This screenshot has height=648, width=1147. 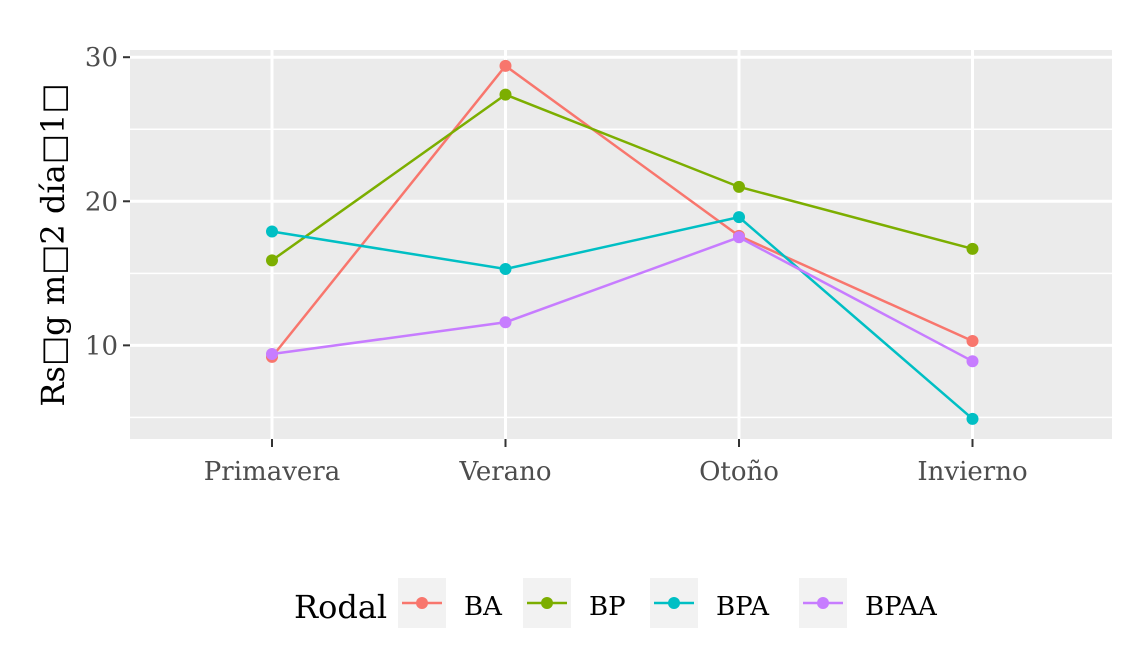 What do you see at coordinates (53, 244) in the screenshot?
I see `y-axis-title: Rs□g m□2 día□1□` at bounding box center [53, 244].